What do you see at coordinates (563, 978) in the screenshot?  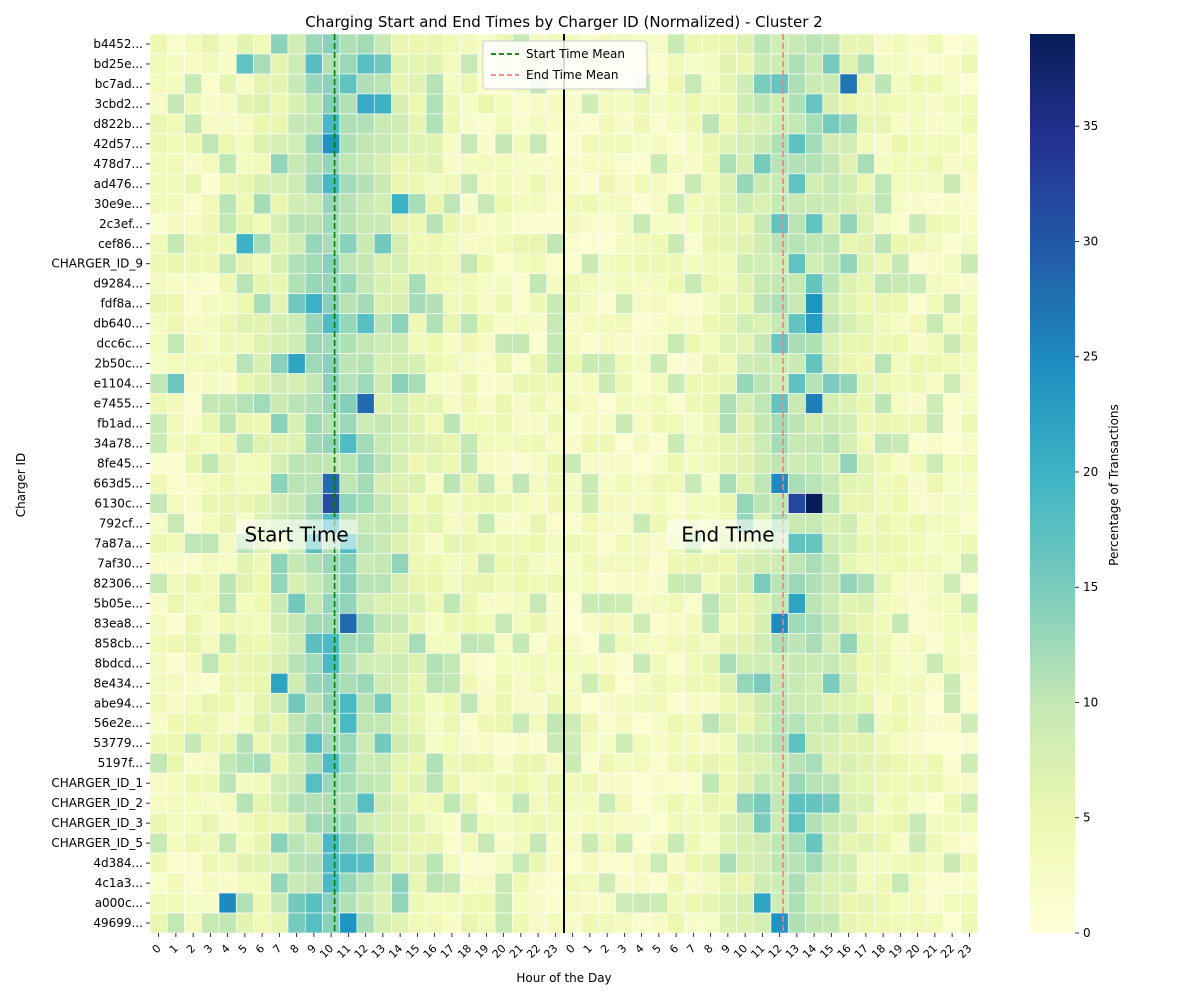 I see `x-axis-label: Hour of the Day` at bounding box center [563, 978].